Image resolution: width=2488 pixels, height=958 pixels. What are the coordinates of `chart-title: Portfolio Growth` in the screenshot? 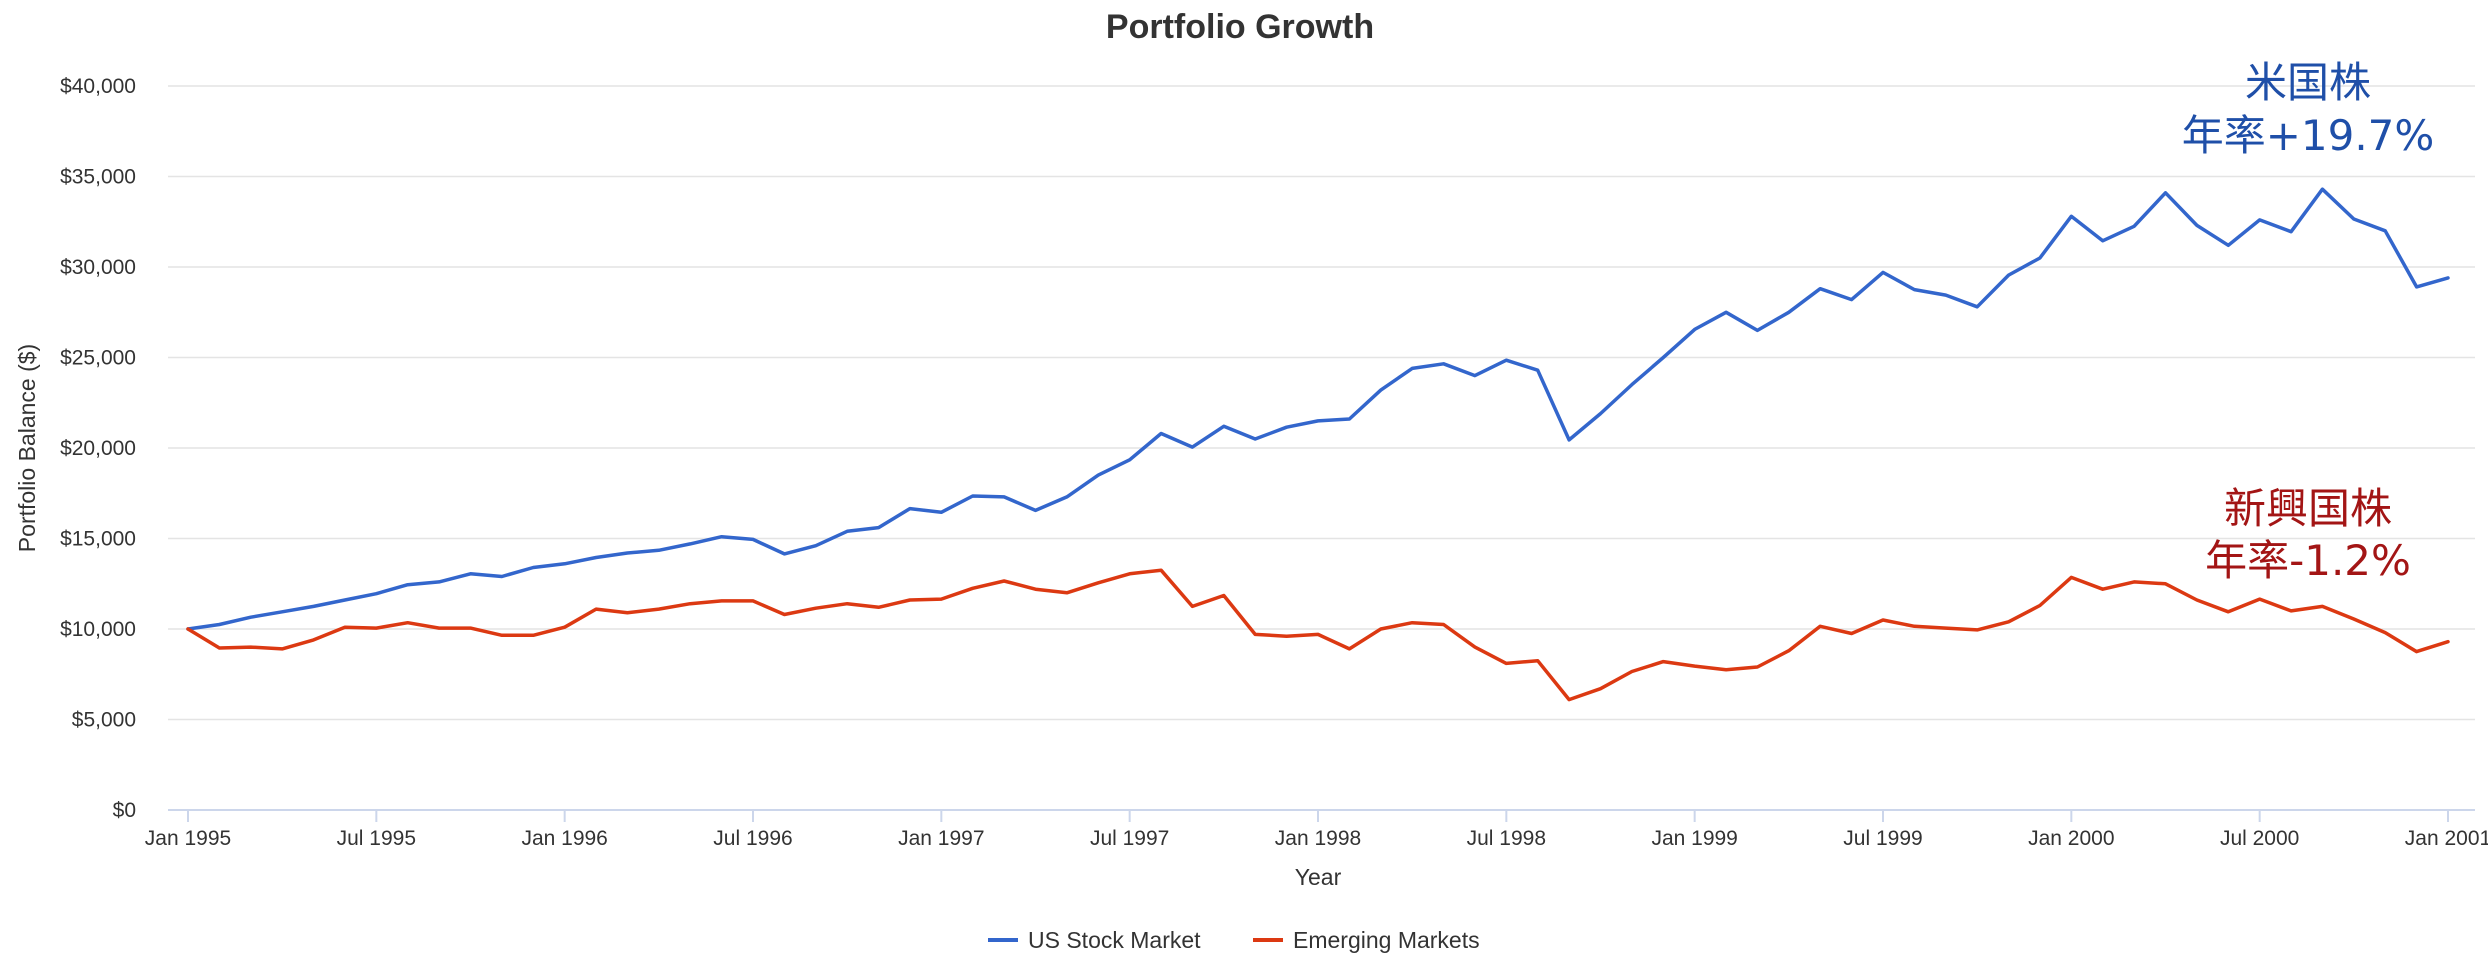 It's located at (1240, 27).